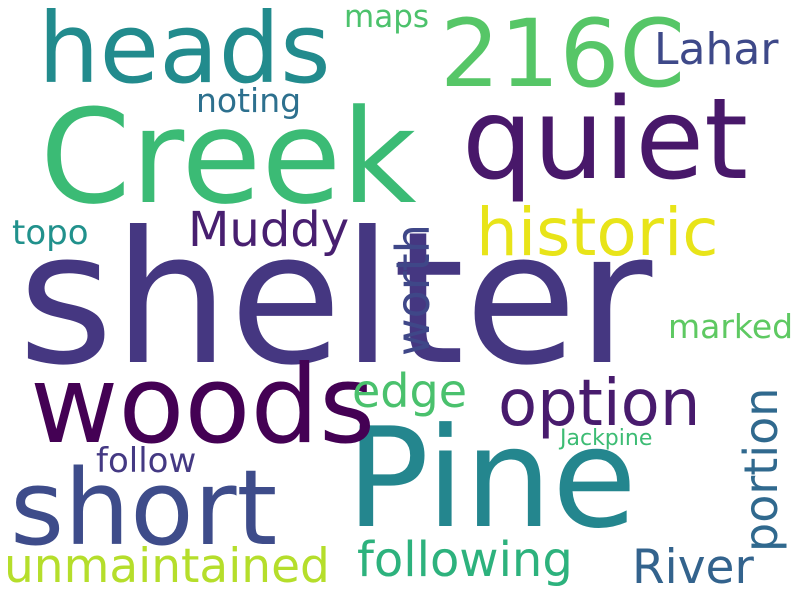 Image resolution: width=800 pixels, height=600 pixels. I want to click on word-216c: 216C, so click(563, 54).